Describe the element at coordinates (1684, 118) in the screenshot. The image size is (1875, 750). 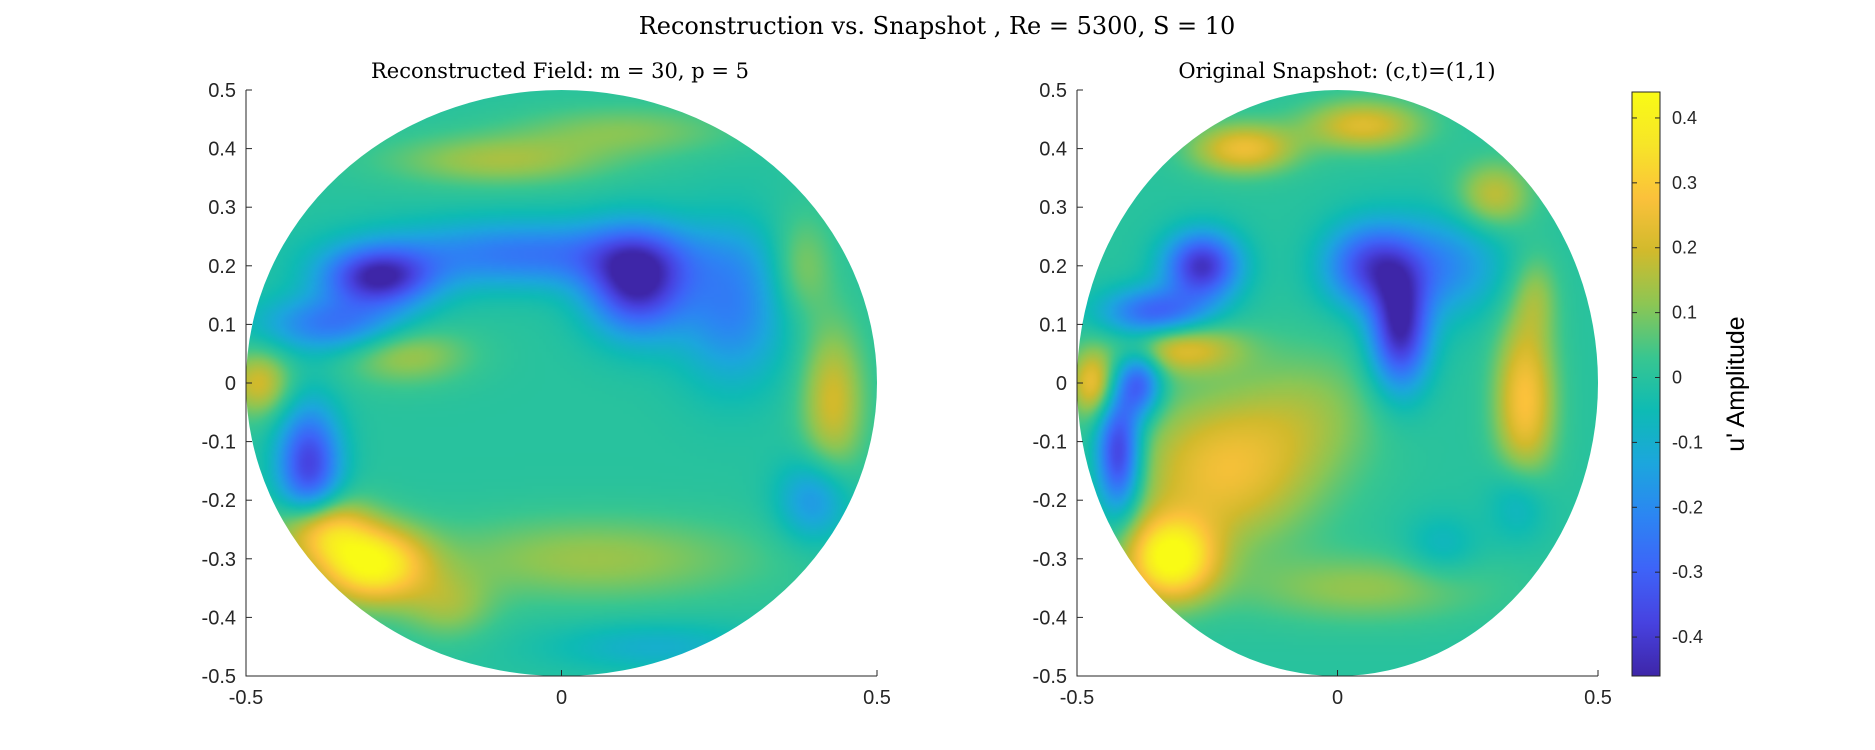
I see `colorbar-tick-label: 0.4` at that location.